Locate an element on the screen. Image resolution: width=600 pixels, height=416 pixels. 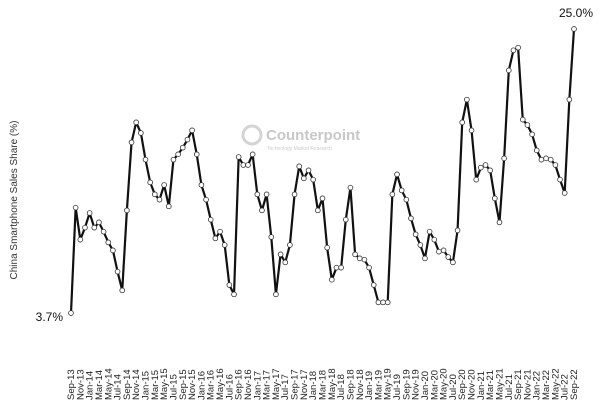
x-tick-label: Jan-21 is located at coordinates (481, 385).